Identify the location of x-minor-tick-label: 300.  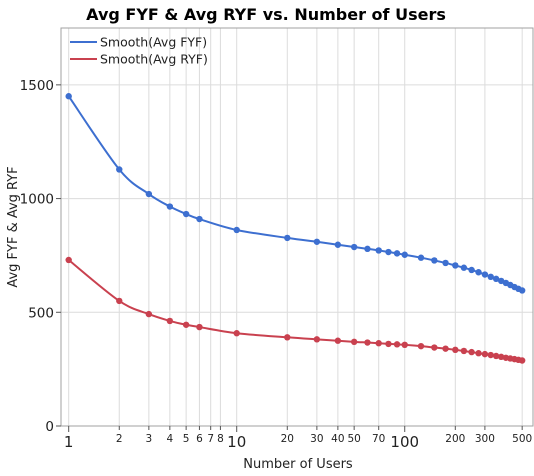
(485, 439).